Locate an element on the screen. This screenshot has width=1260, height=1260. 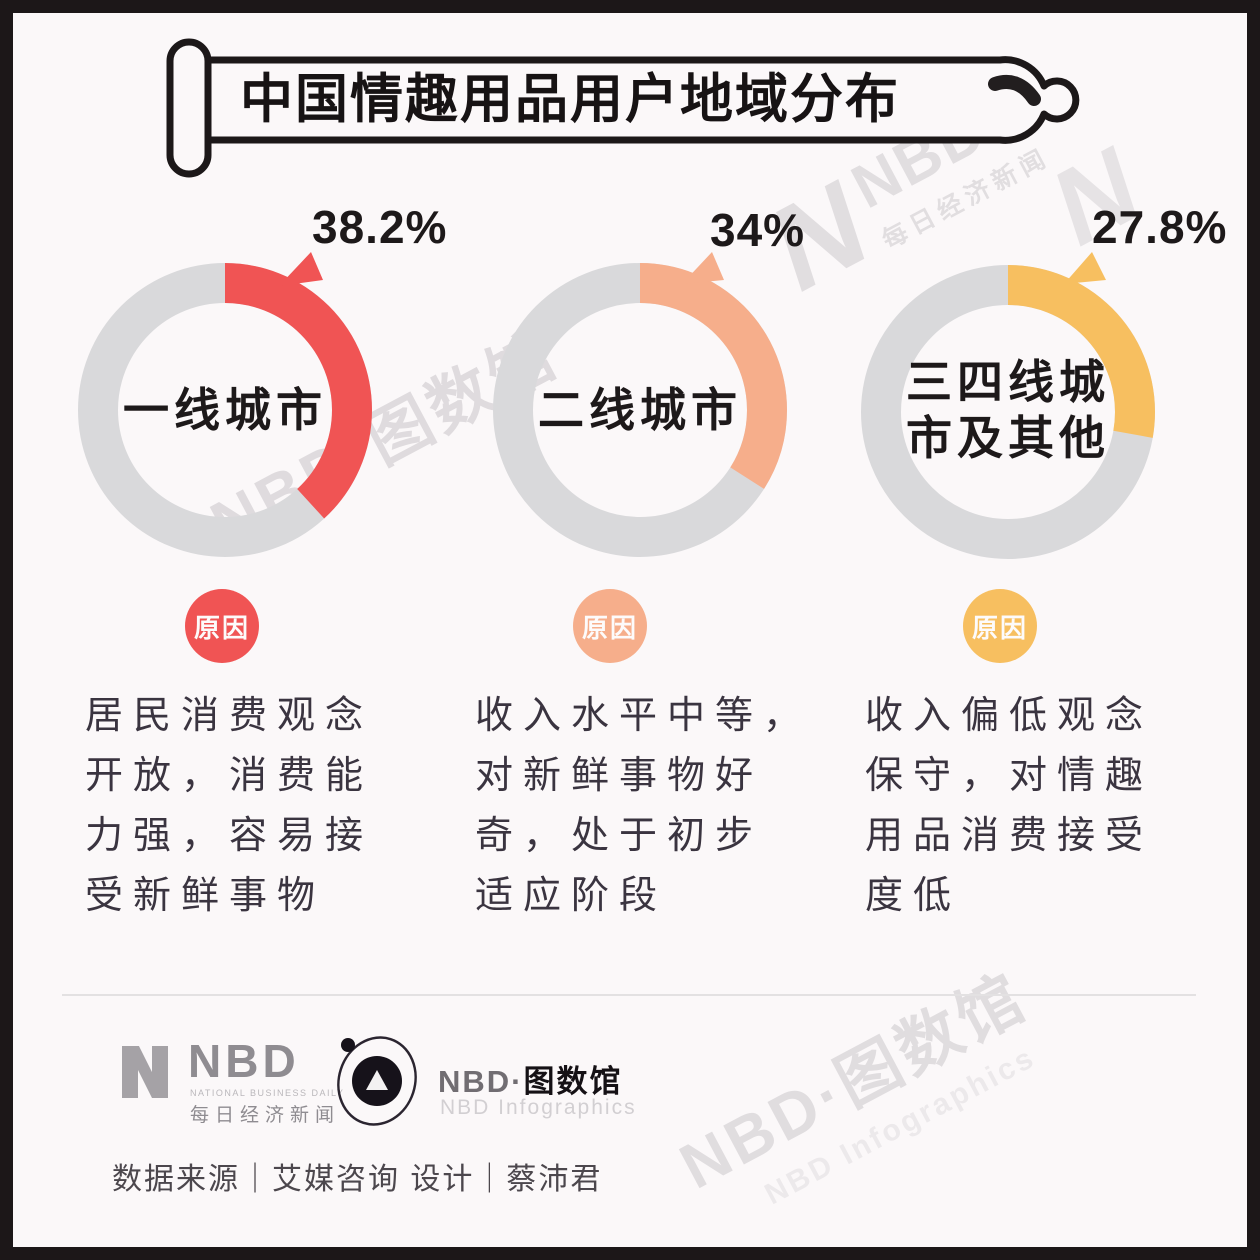
reason-badge-tier2: 原因 is located at coordinates (610, 626).